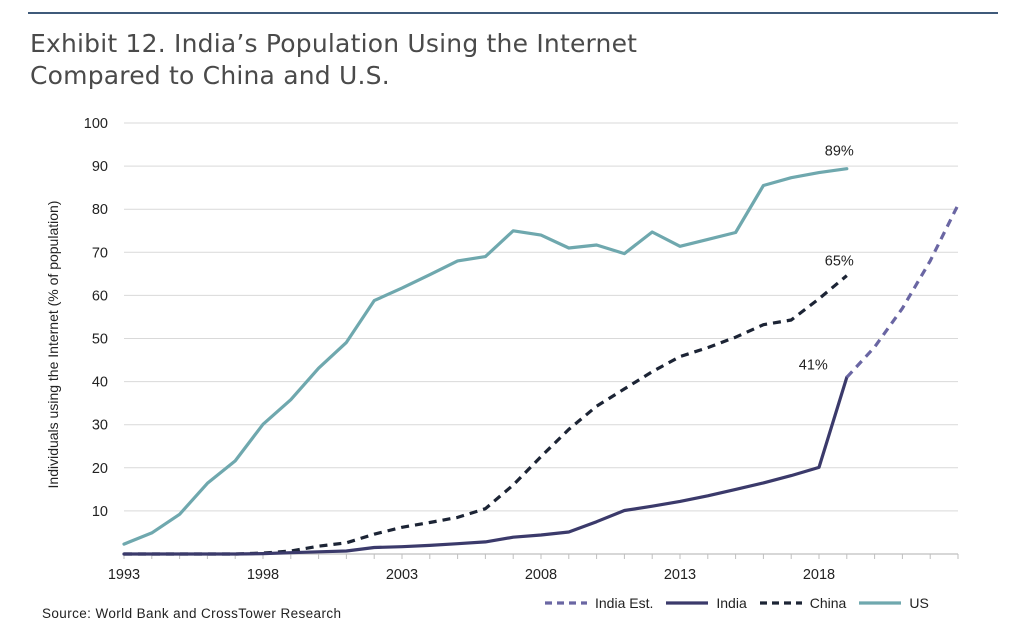 Image resolution: width=1024 pixels, height=644 pixels. I want to click on y-tick-label-100: 100, so click(96, 124).